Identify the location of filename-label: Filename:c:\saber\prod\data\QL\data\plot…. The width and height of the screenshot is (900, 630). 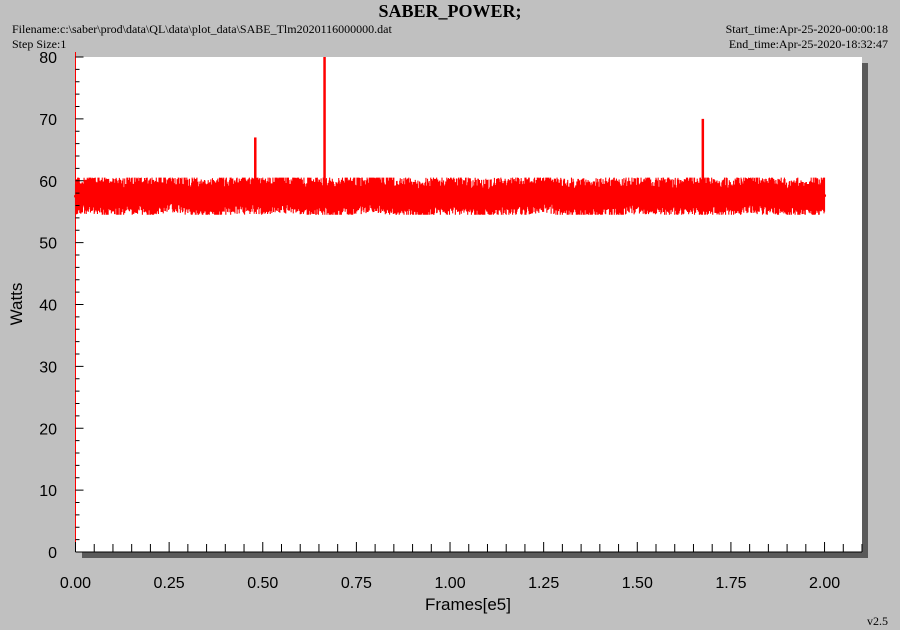
(202, 29).